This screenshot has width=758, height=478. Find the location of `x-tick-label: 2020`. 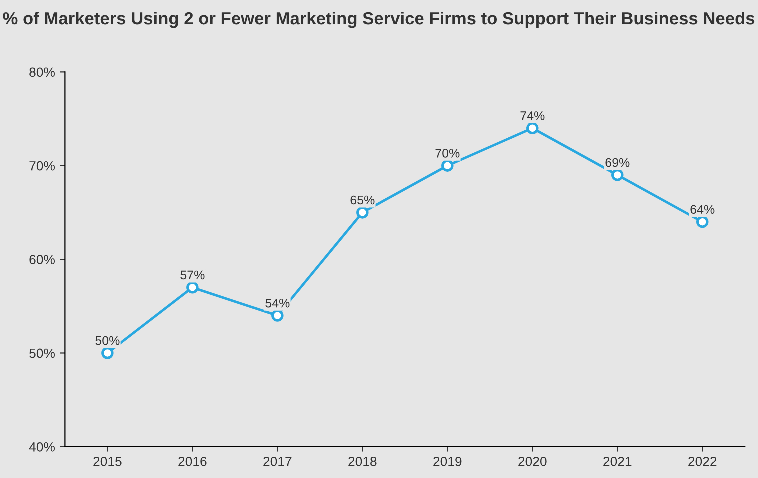

x-tick-label: 2020 is located at coordinates (532, 461).